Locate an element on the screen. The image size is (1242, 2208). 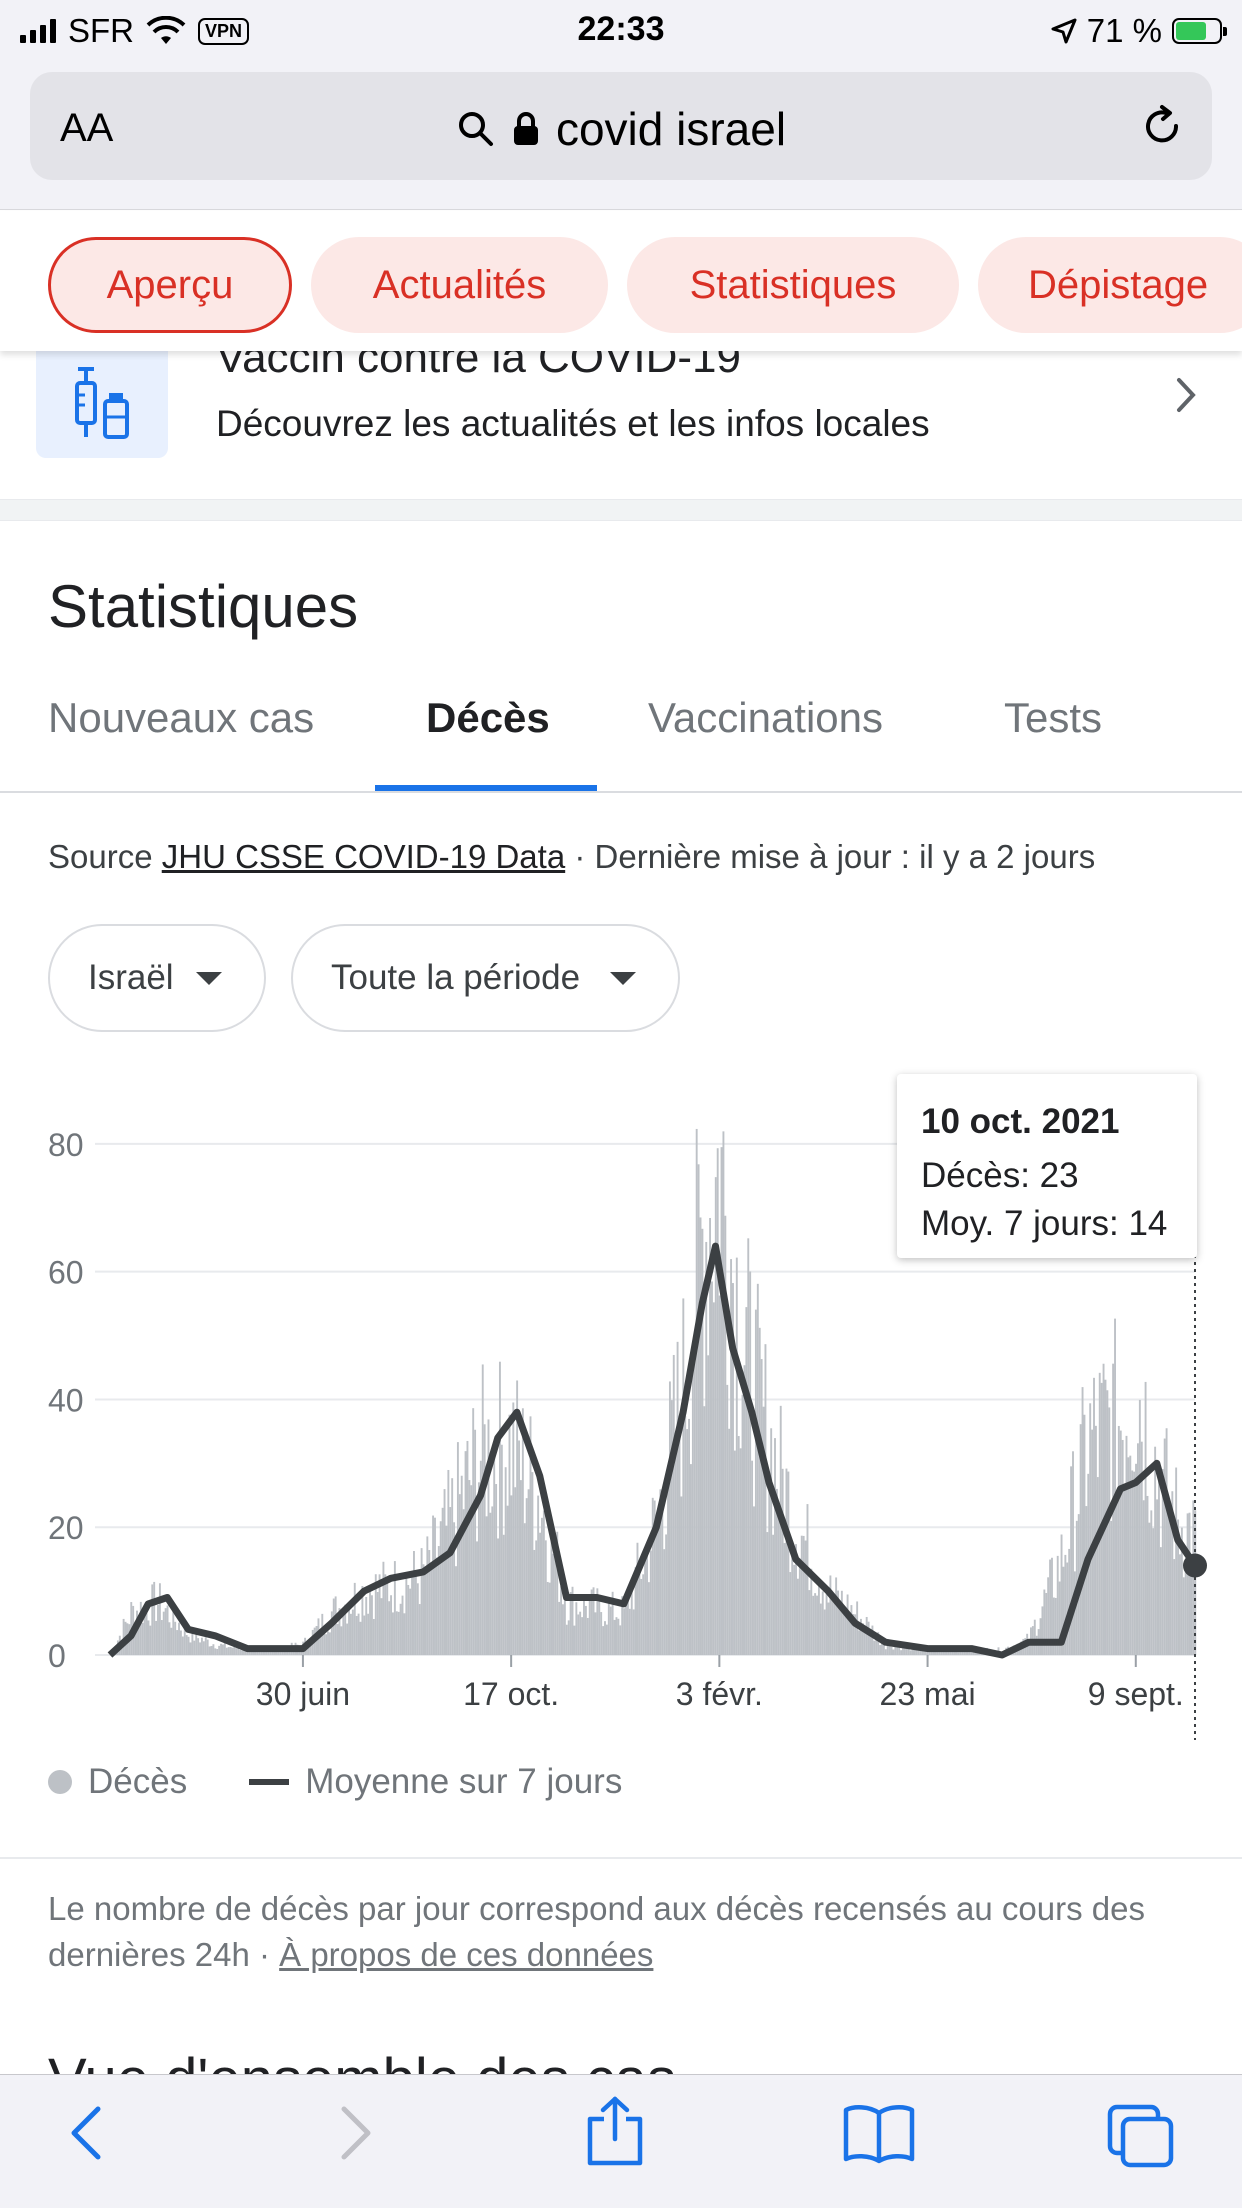
region-dropdown: Israël is located at coordinates (157, 978).